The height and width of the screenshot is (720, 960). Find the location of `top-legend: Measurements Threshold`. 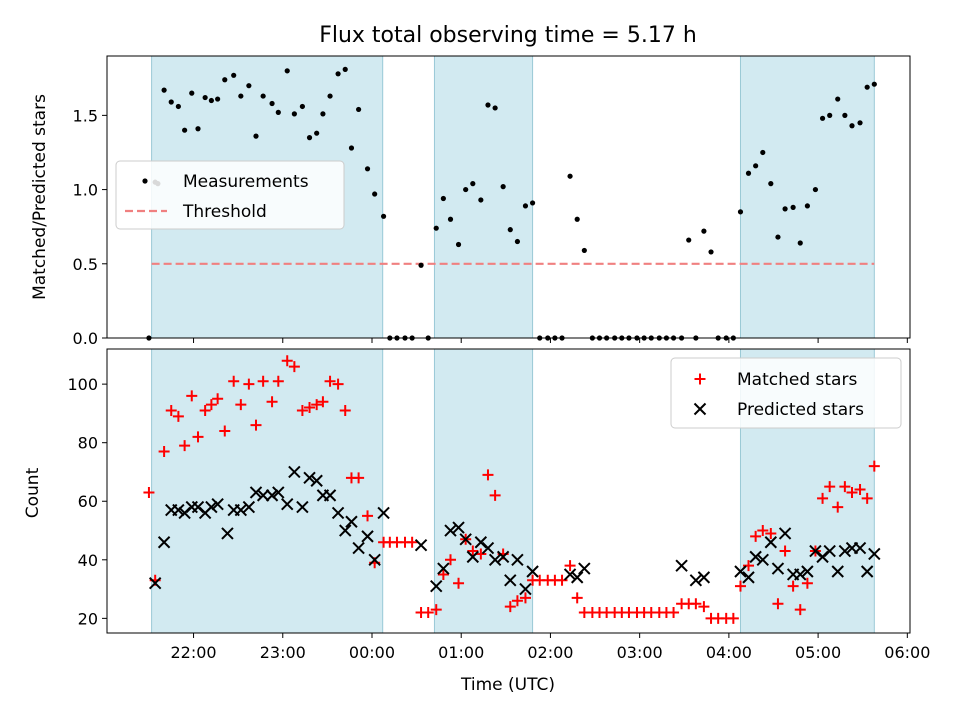

top-legend: Measurements Threshold is located at coordinates (230, 195).